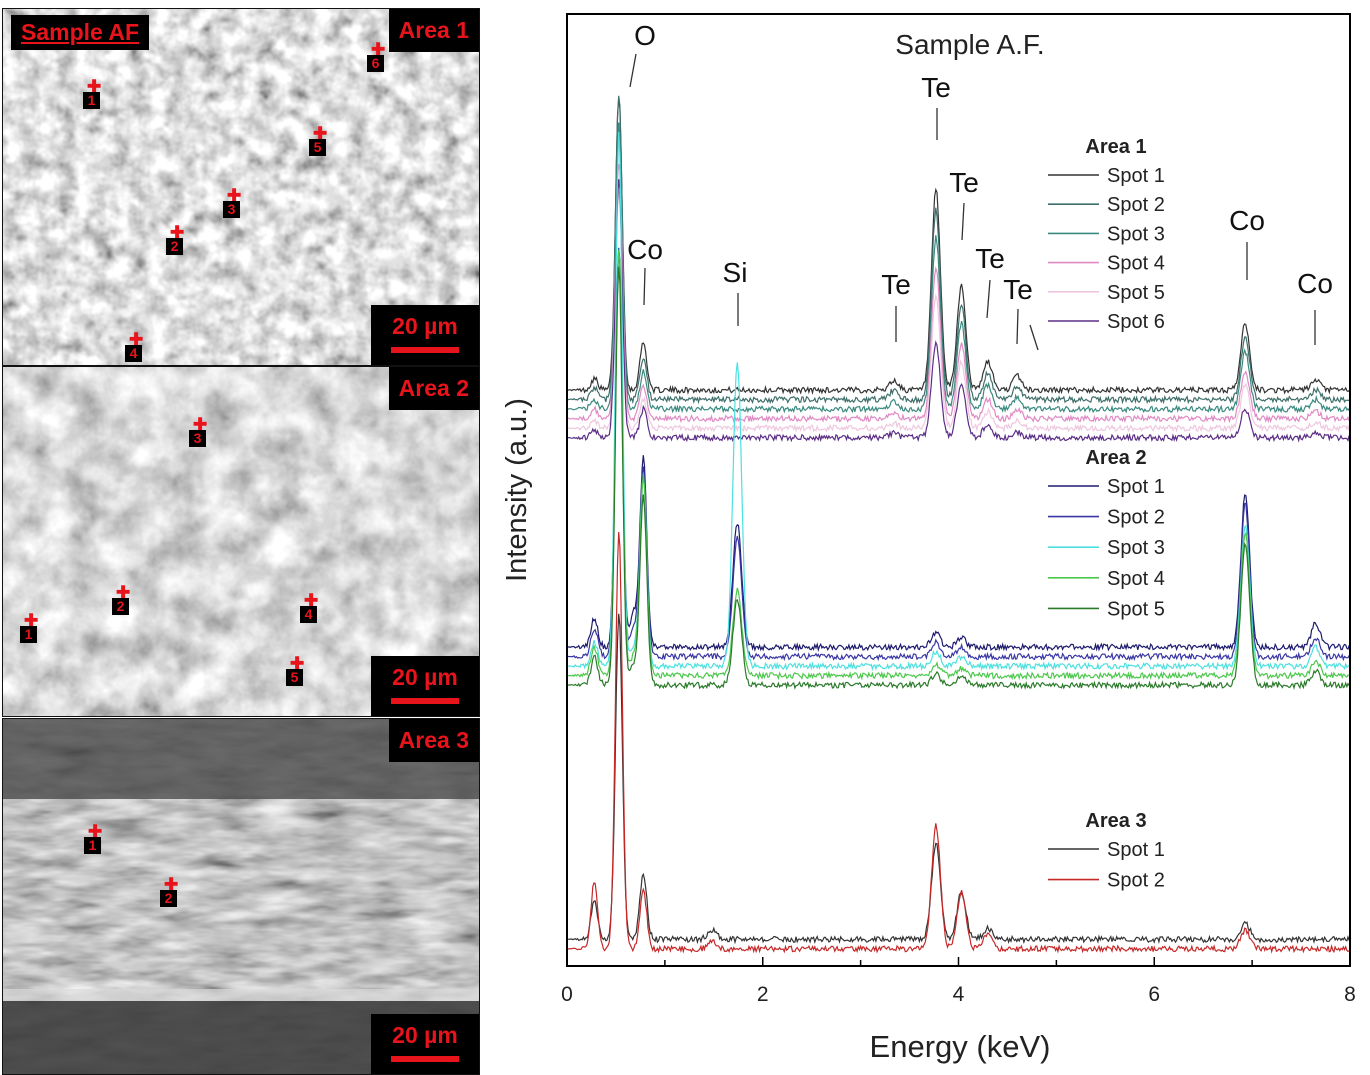  Describe the element at coordinates (1136, 322) in the screenshot. I see `legend-label: Spot 6` at that location.